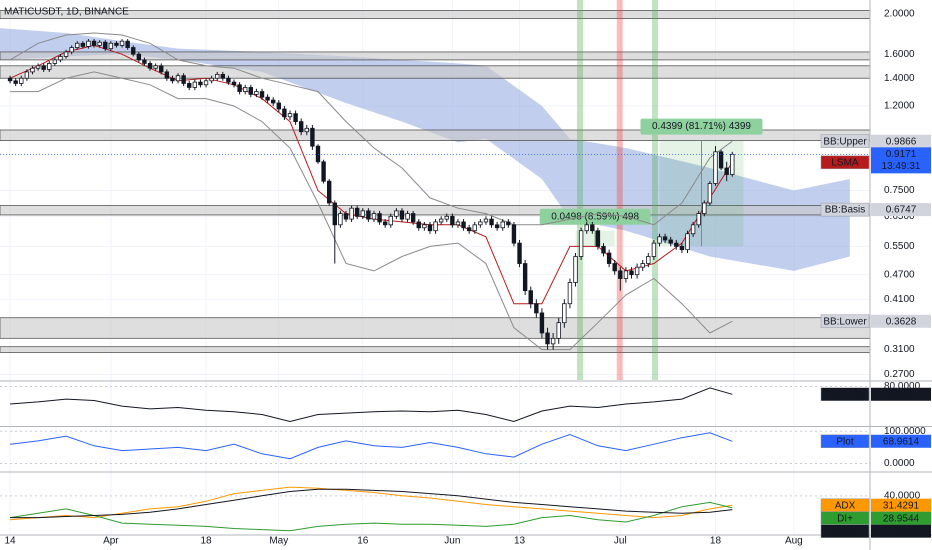  What do you see at coordinates (899, 14) in the screenshot?
I see `y-tick-label: 2.0000` at bounding box center [899, 14].